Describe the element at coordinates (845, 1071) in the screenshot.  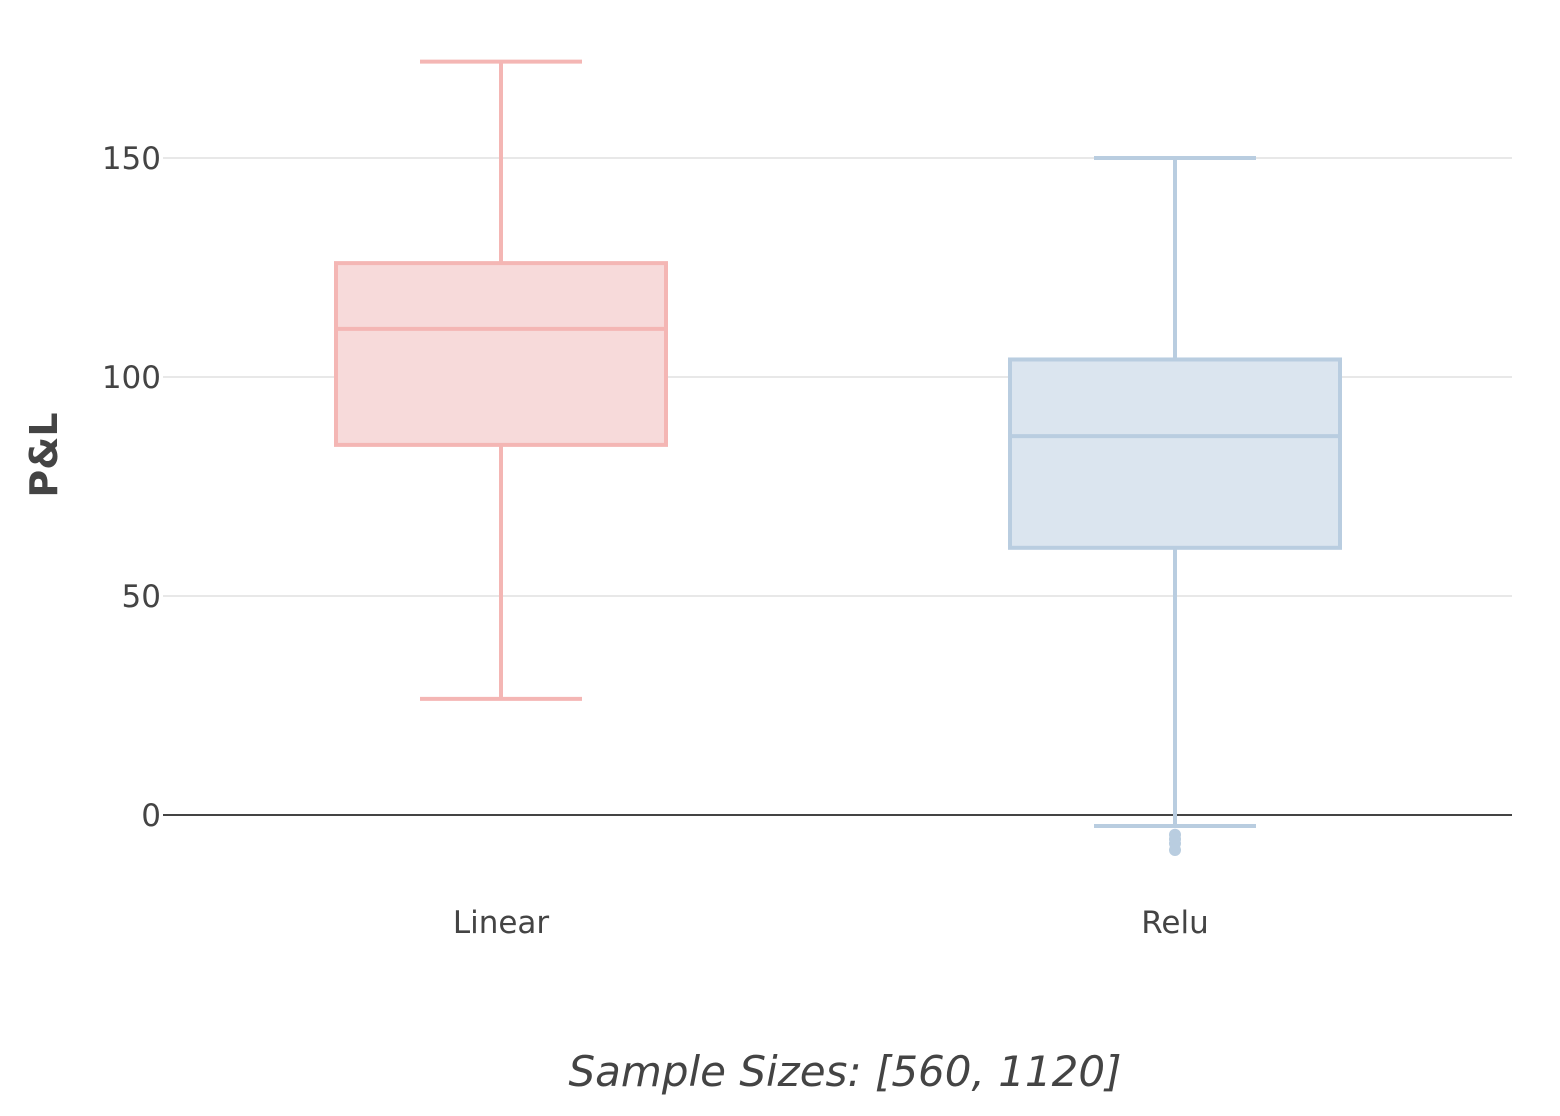
I see `x-axis-label: Sample Sizes: [560, 1120]` at that location.